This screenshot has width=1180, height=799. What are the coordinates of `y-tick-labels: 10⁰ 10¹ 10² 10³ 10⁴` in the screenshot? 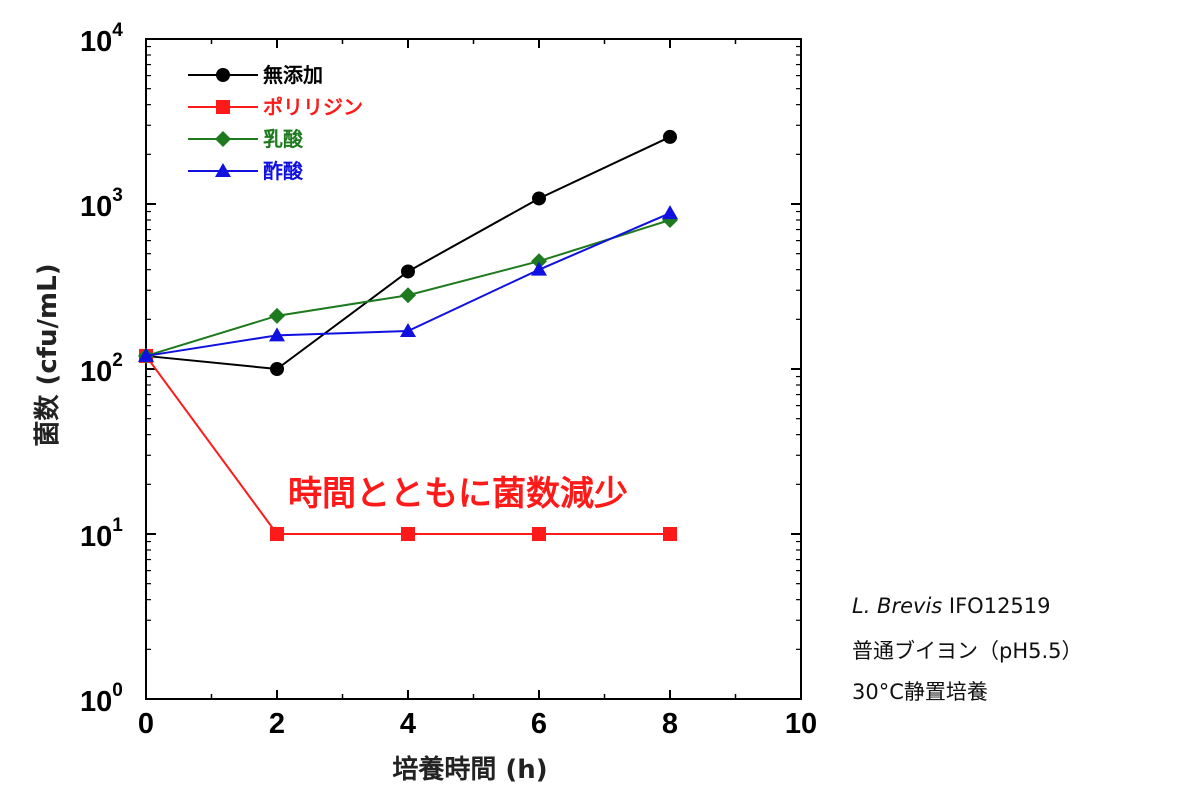 It's located at (101, 369).